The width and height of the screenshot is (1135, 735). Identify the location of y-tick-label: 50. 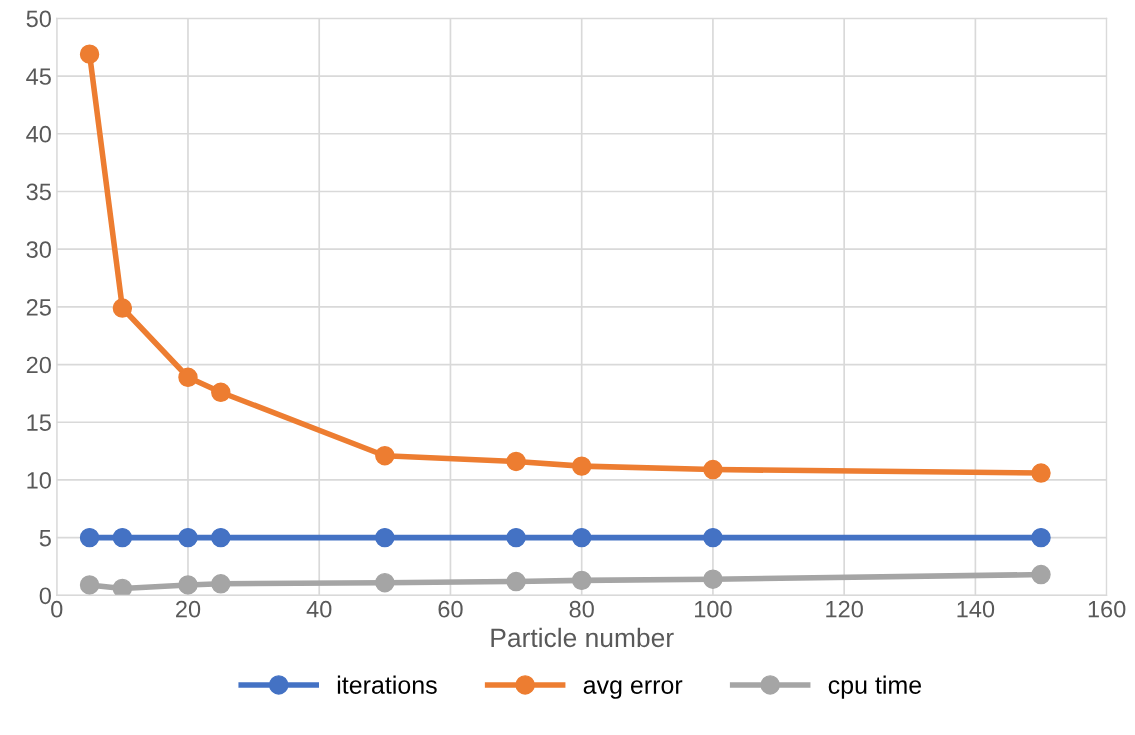
(38, 19).